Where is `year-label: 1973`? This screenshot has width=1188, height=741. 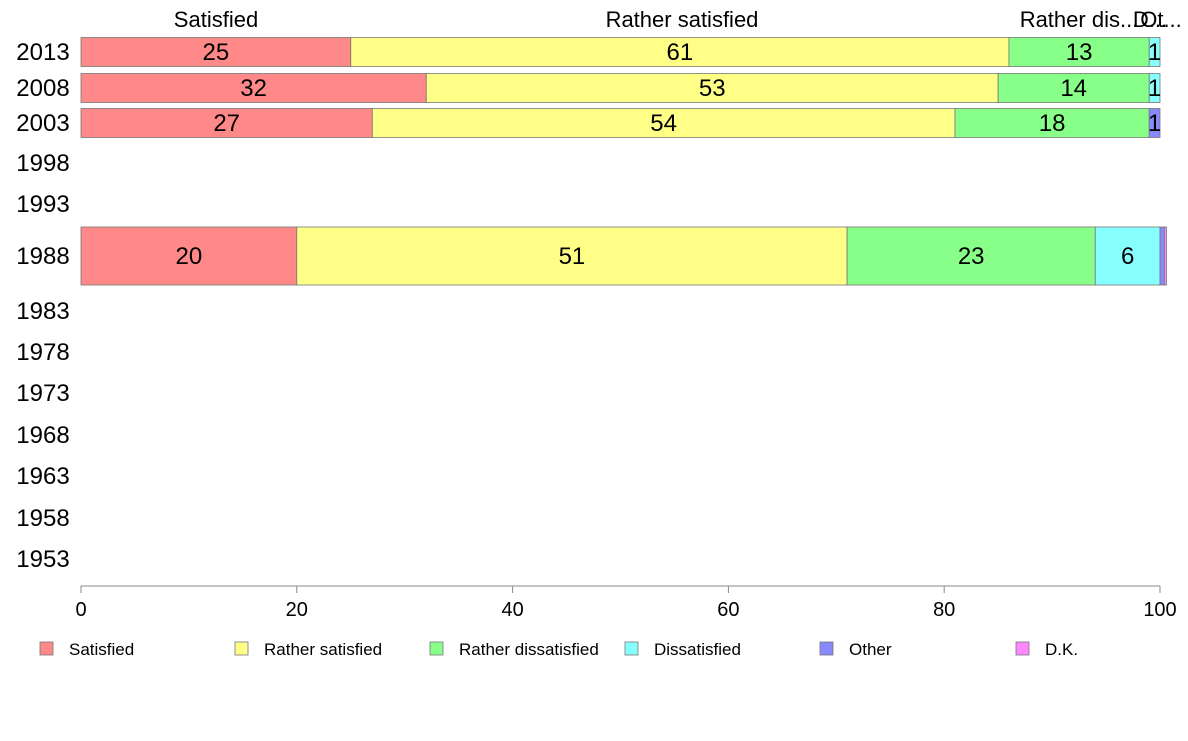 year-label: 1973 is located at coordinates (42, 393).